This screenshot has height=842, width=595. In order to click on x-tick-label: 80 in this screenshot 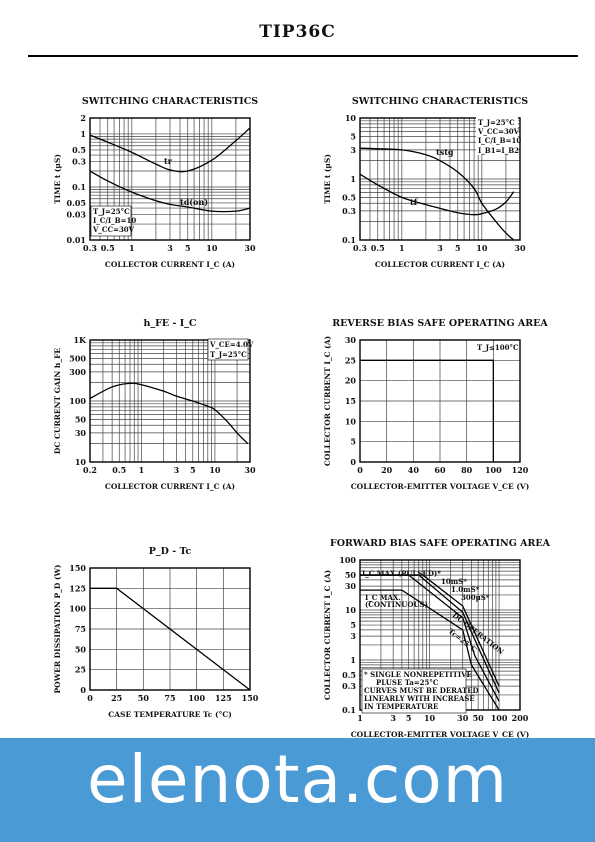, I will do `click(467, 470)`.